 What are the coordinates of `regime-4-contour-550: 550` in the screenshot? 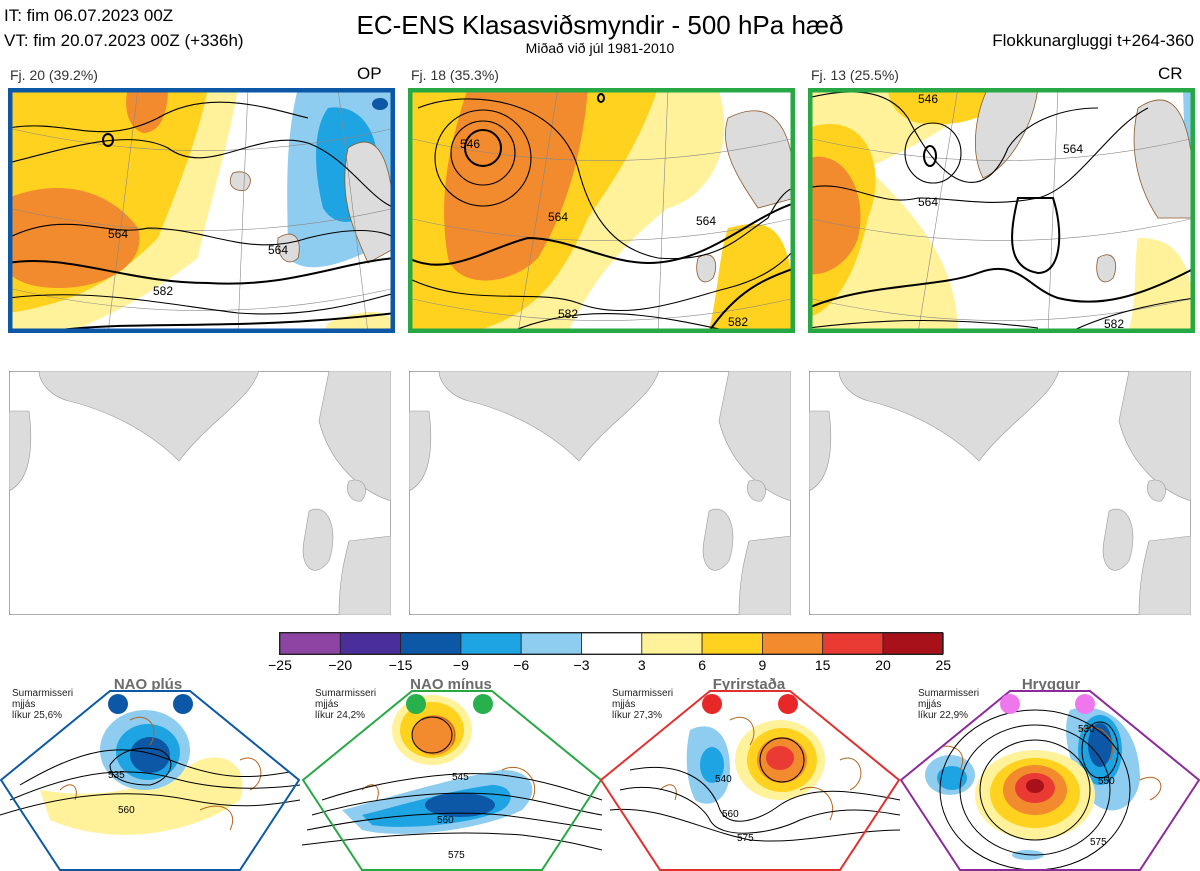 It's located at (1106, 781).